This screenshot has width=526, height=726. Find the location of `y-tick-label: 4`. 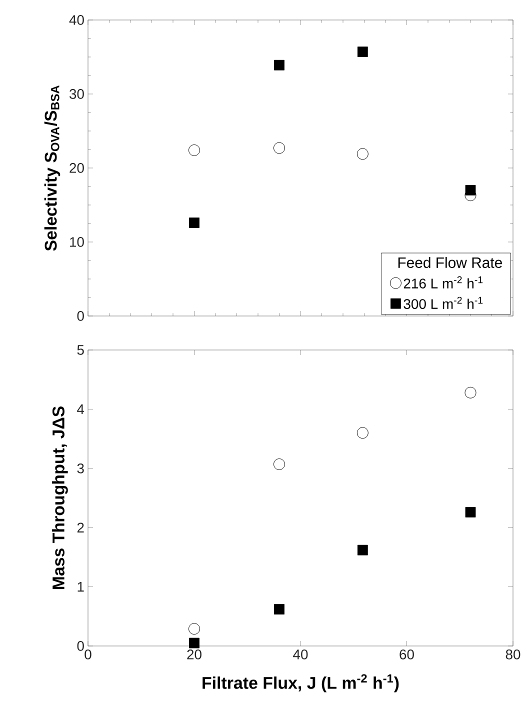

y-tick-label: 4 is located at coordinates (80, 409).